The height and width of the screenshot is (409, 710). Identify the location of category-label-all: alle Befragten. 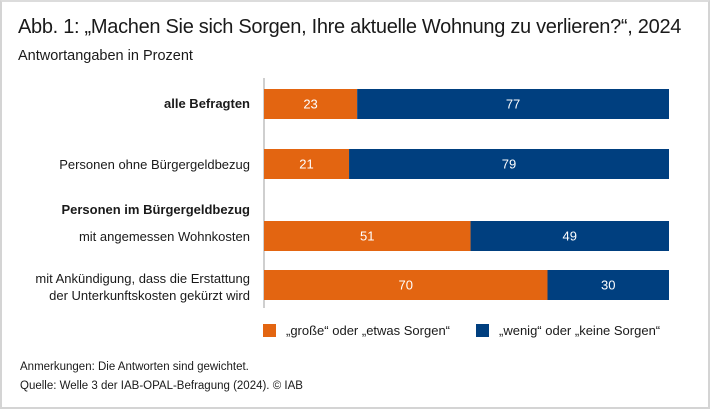
(207, 103).